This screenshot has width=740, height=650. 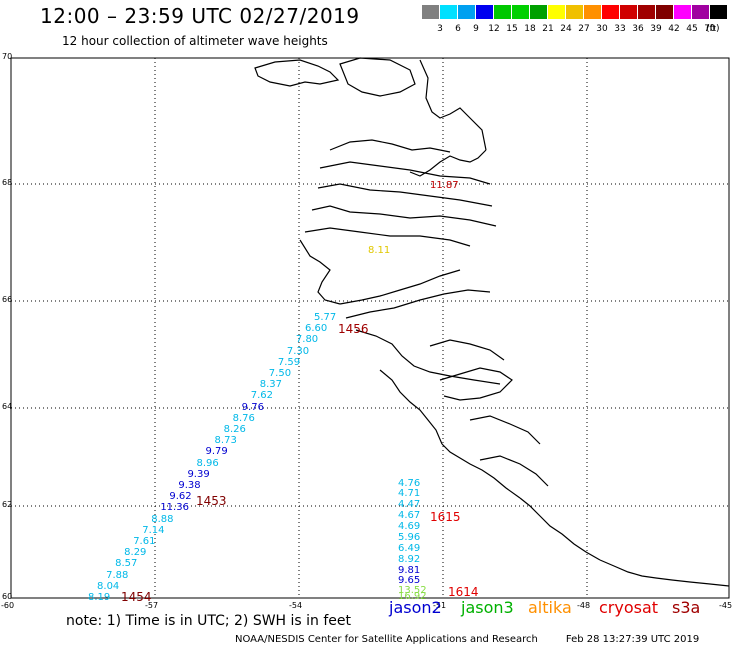 I want to click on swh-value: 8.29, so click(x=135, y=553).